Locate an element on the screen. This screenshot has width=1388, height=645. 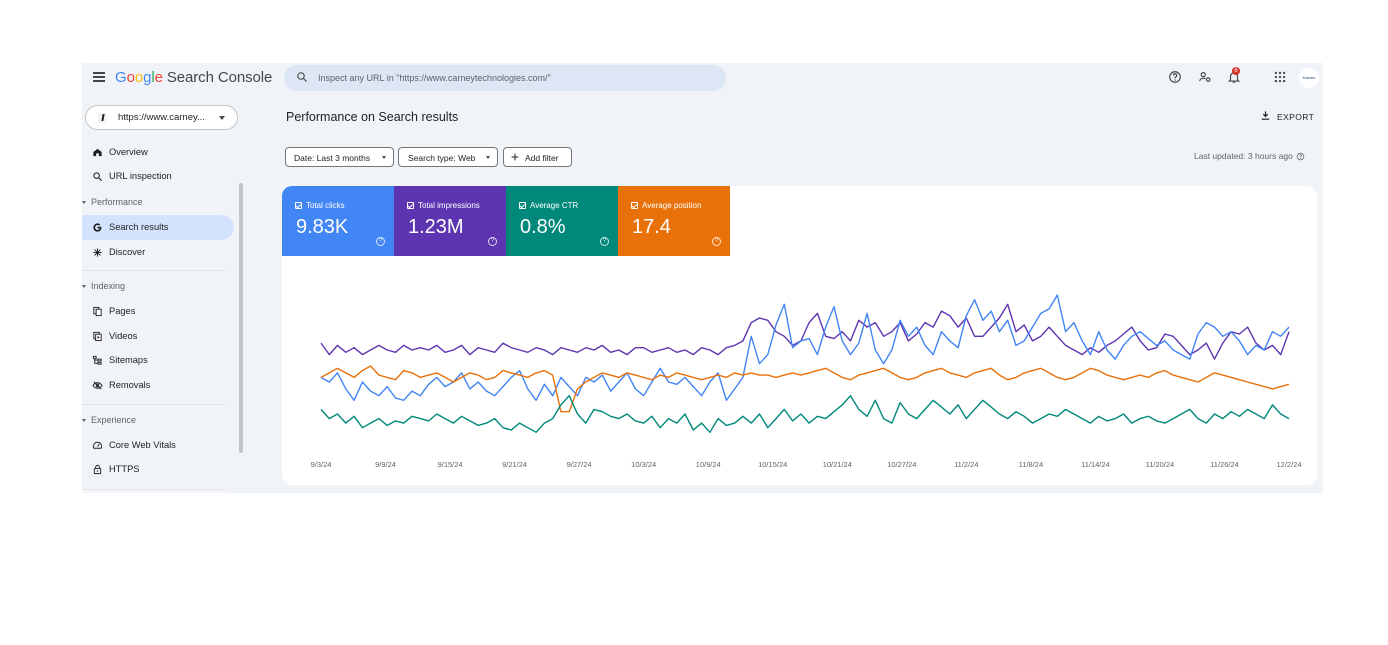
x-tick-label: 10/27/24 is located at coordinates (901, 464).